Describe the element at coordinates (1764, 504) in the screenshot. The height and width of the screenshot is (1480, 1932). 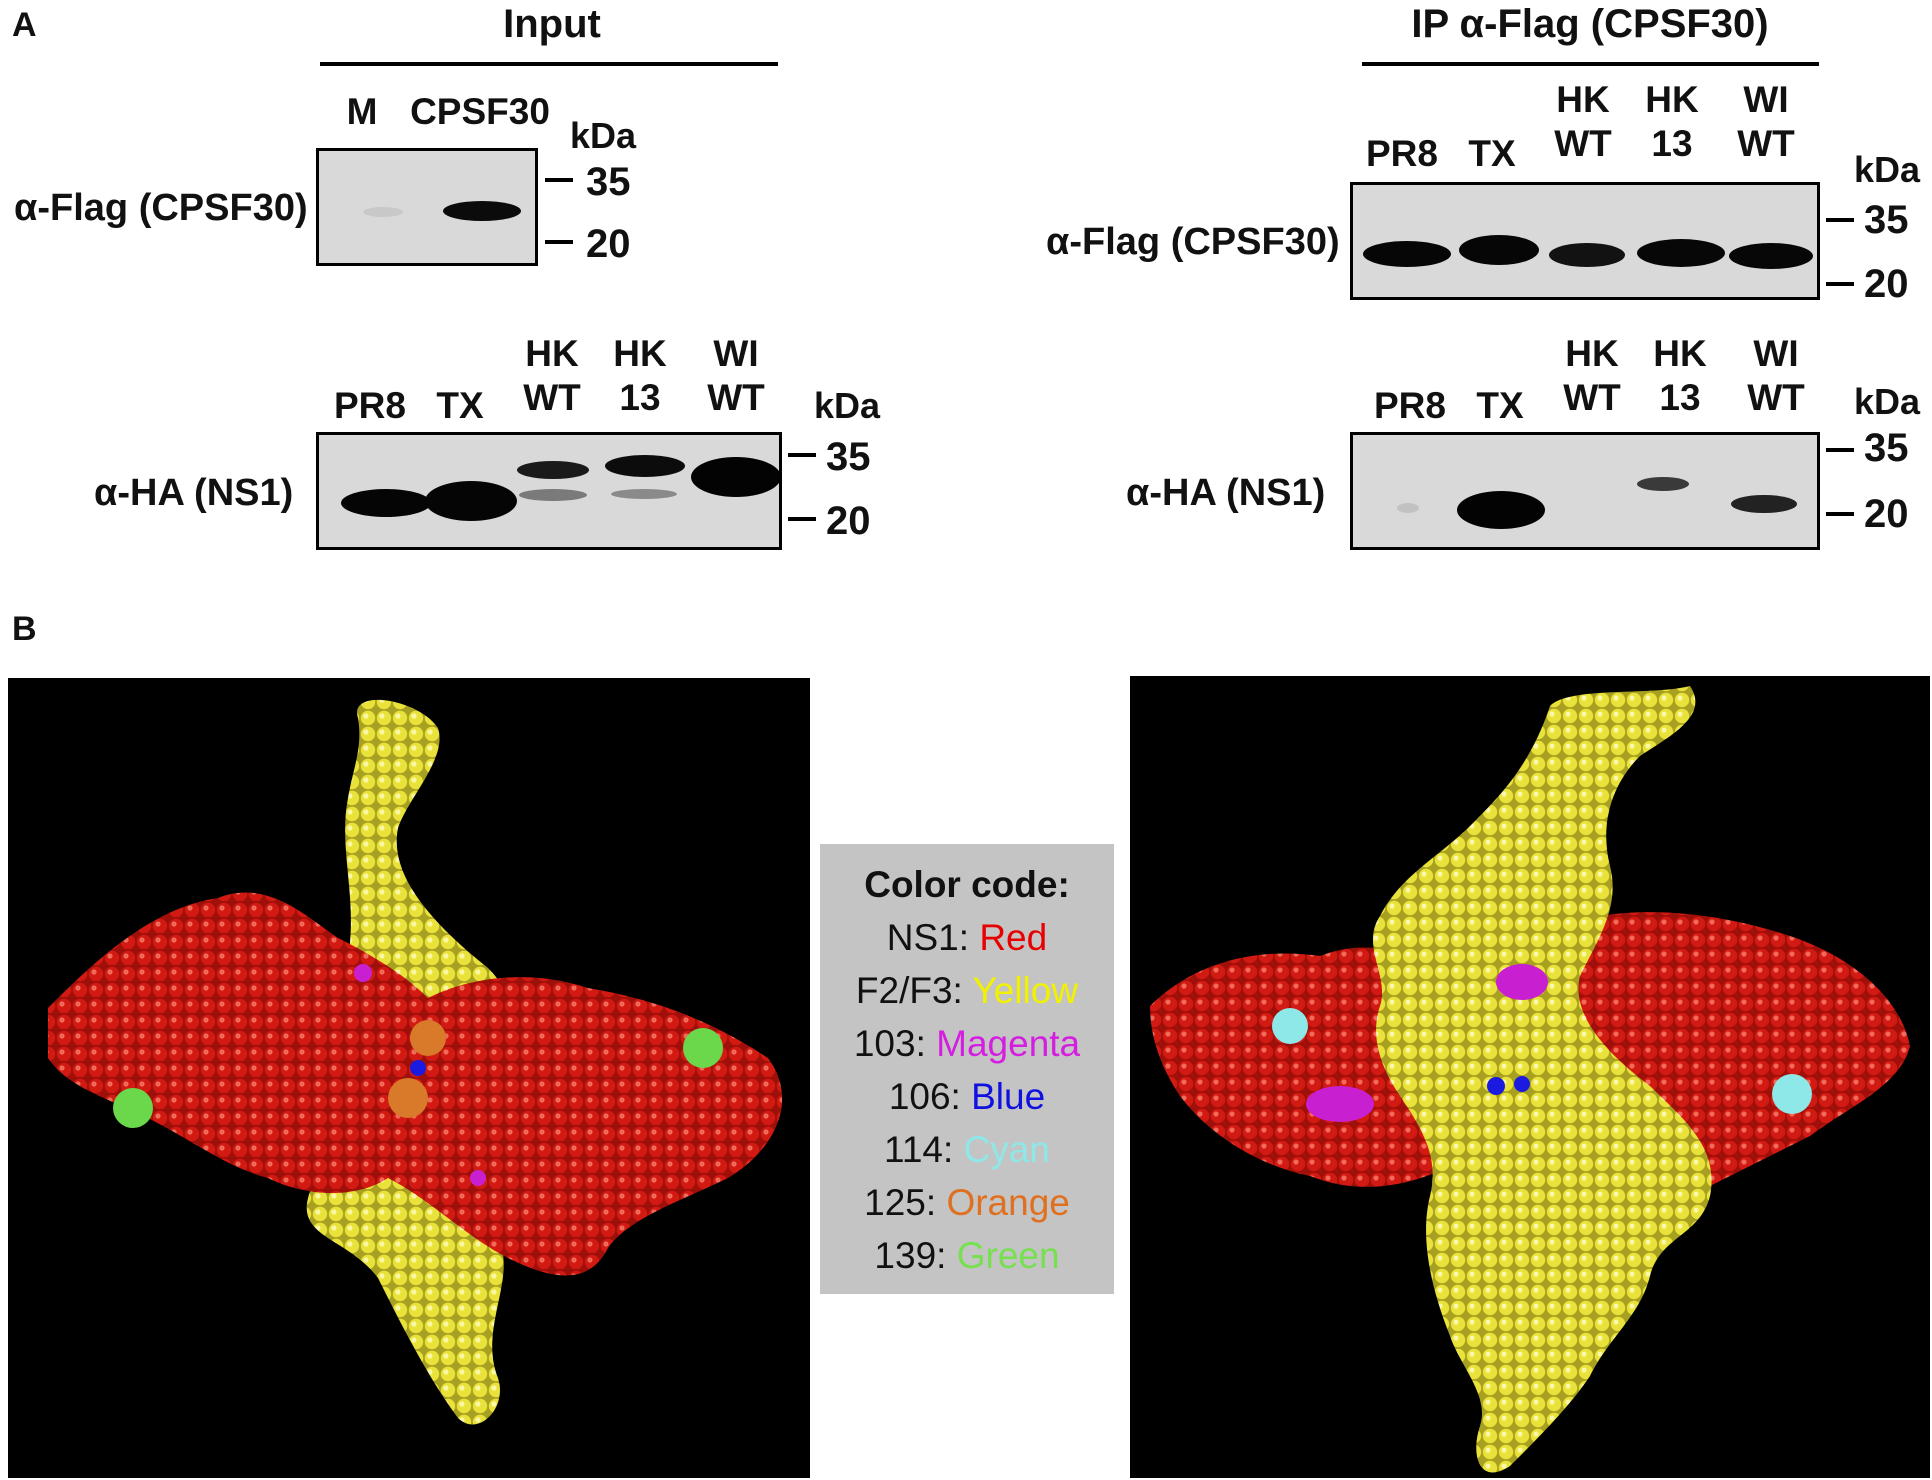
I see `band-ip-ha-wiwt` at that location.